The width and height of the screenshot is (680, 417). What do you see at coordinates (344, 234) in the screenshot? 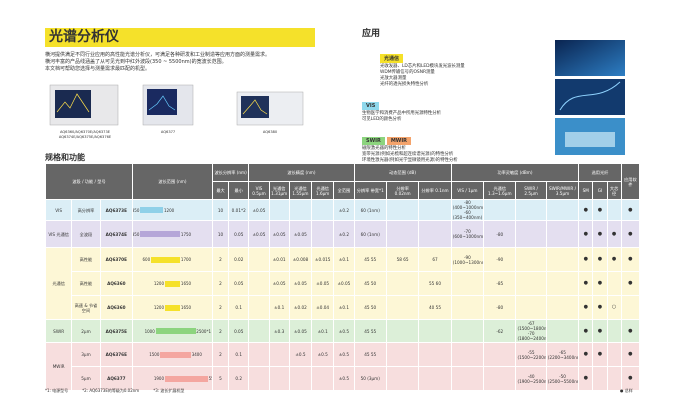
I see `spec-cell: ±0.2` at bounding box center [344, 234].